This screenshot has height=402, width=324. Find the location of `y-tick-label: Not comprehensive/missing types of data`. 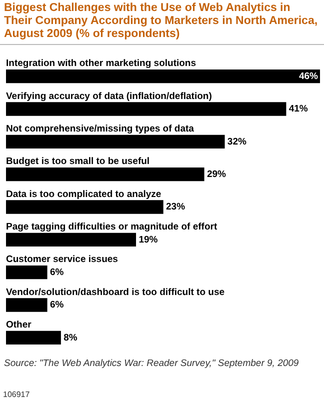

y-tick-label: Not comprehensive/missing types of data is located at coordinates (100, 129).